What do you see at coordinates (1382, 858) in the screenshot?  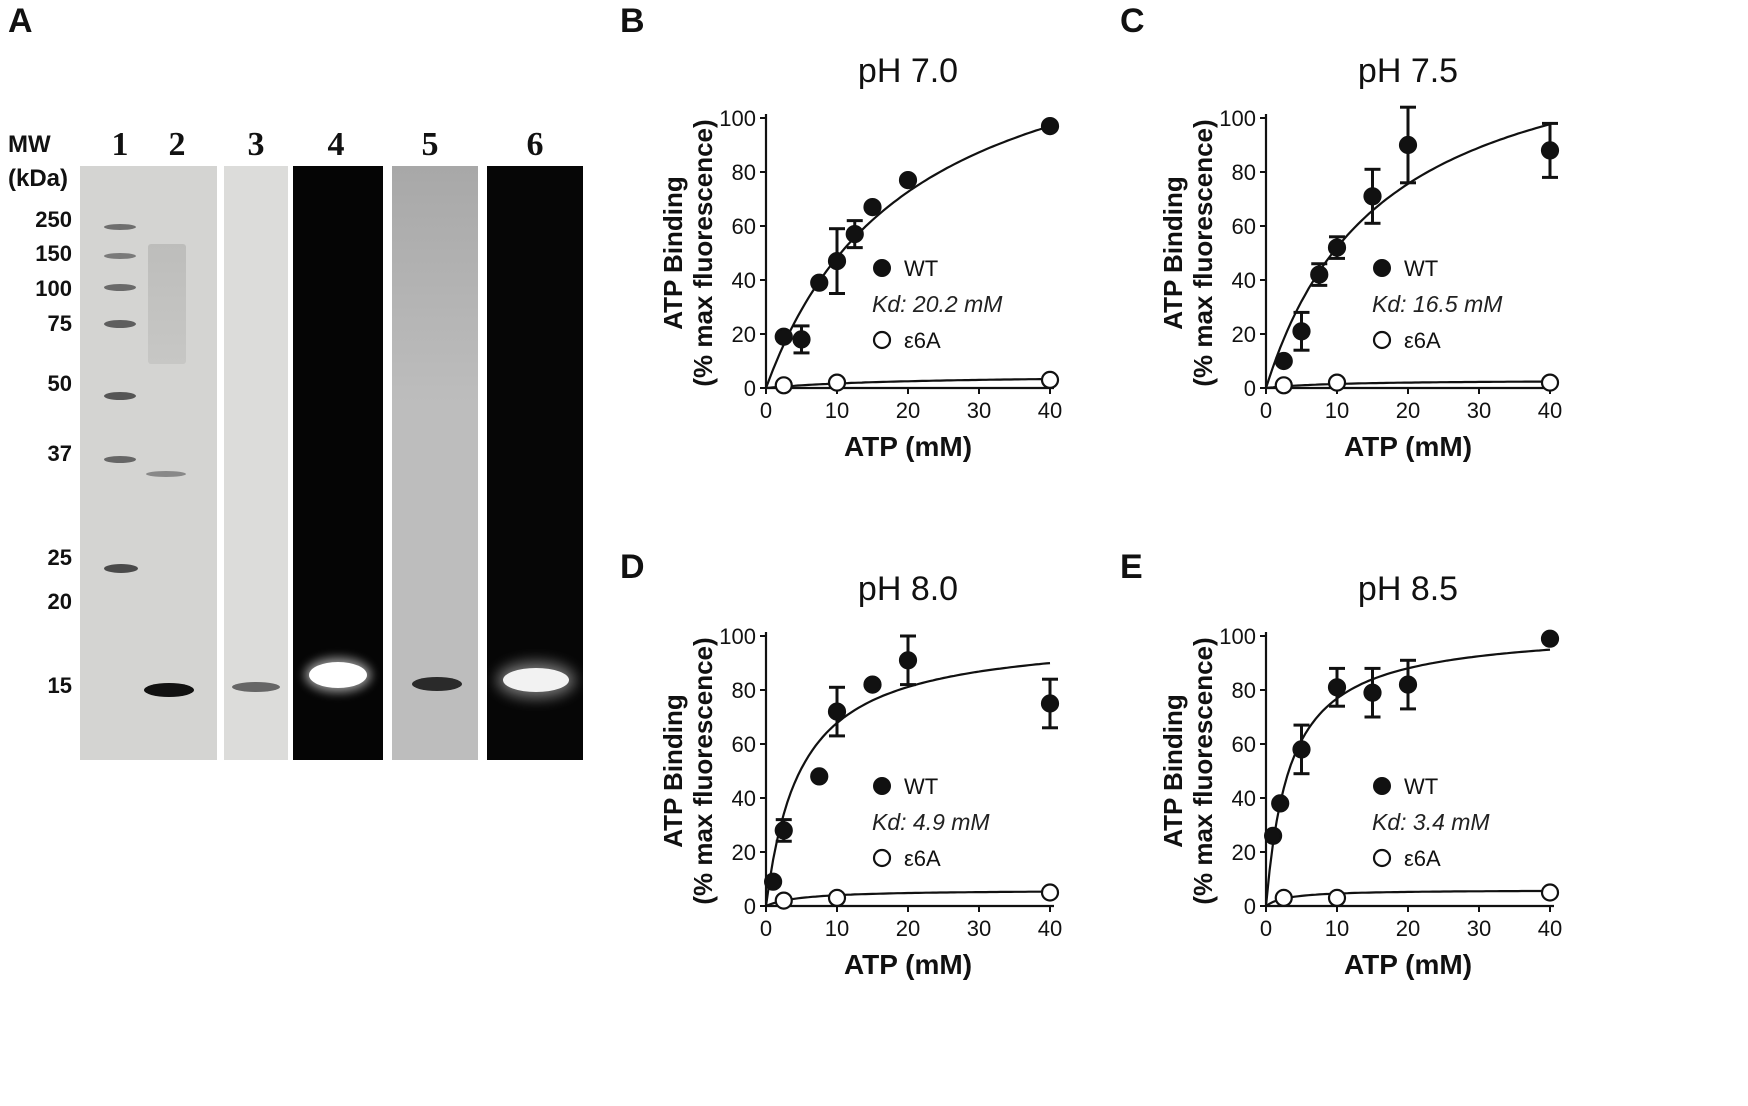 I see `legend-marker-e6a` at bounding box center [1382, 858].